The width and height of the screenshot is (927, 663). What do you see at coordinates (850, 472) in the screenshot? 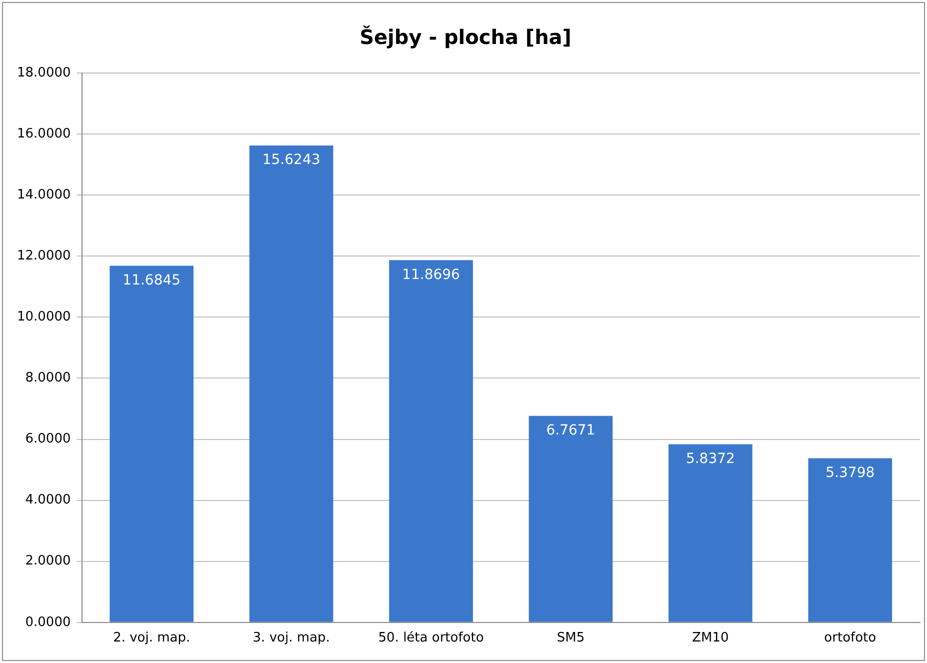
I see `data-label: 5.3798` at bounding box center [850, 472].